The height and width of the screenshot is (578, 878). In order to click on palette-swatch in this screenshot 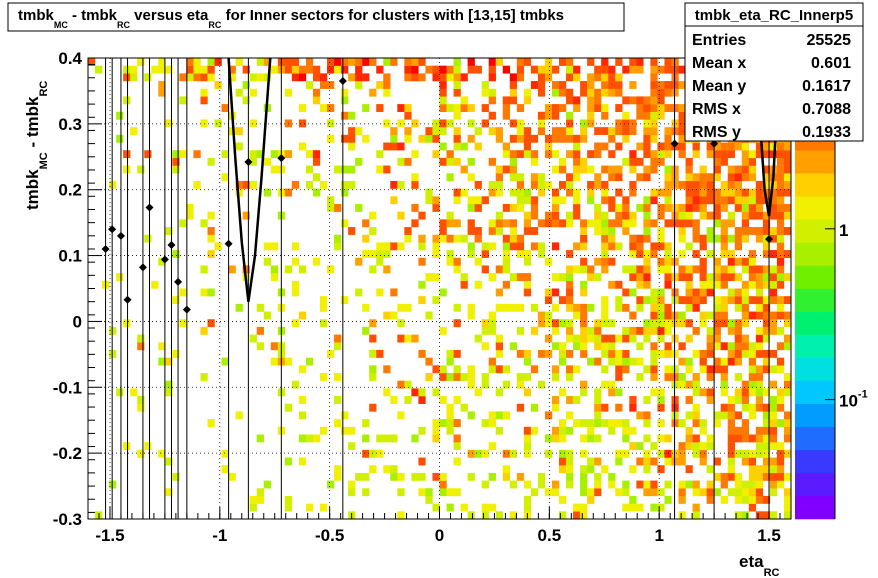, I will do `click(815, 461)`.